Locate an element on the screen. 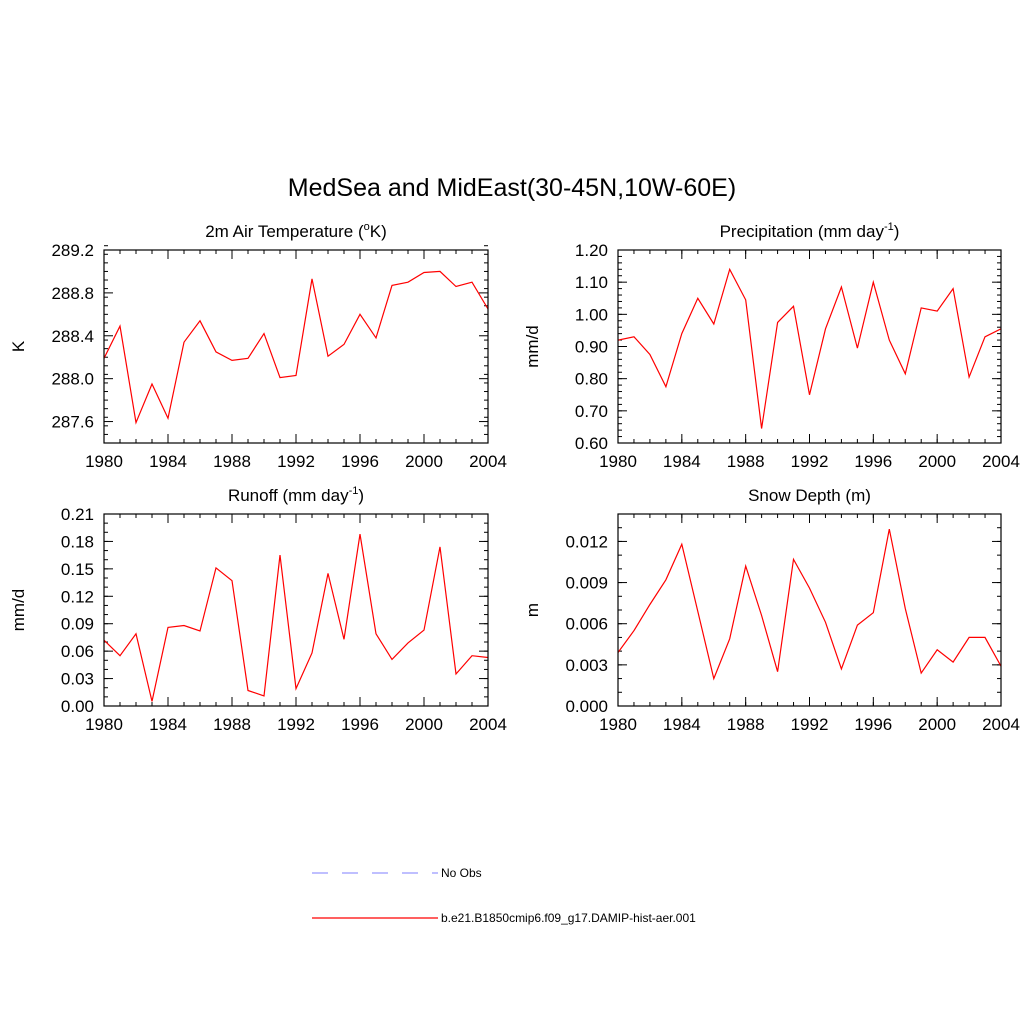 The height and width of the screenshot is (1024, 1024). legend-label: No Obs is located at coordinates (461, 873).